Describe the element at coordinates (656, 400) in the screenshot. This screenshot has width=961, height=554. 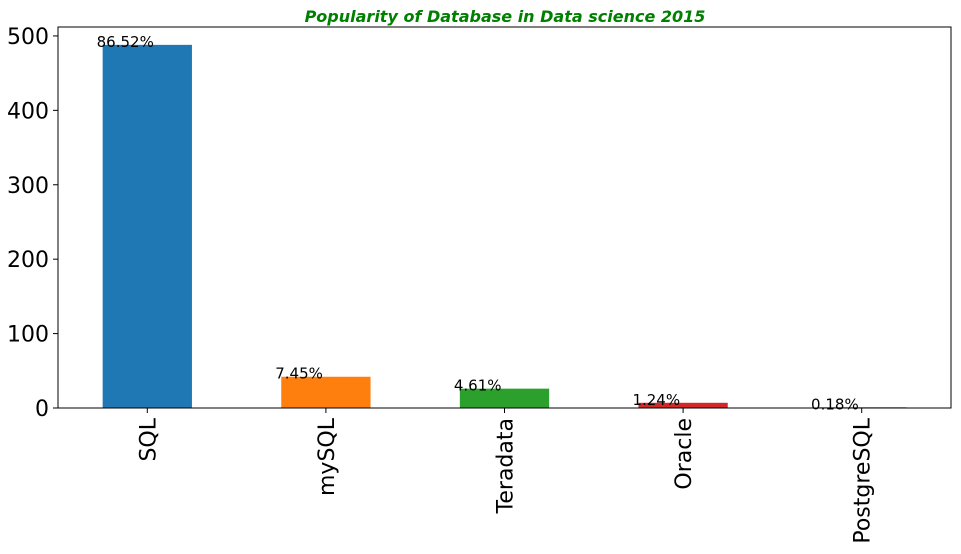
I see `data-label-oracle: 1.24%` at that location.